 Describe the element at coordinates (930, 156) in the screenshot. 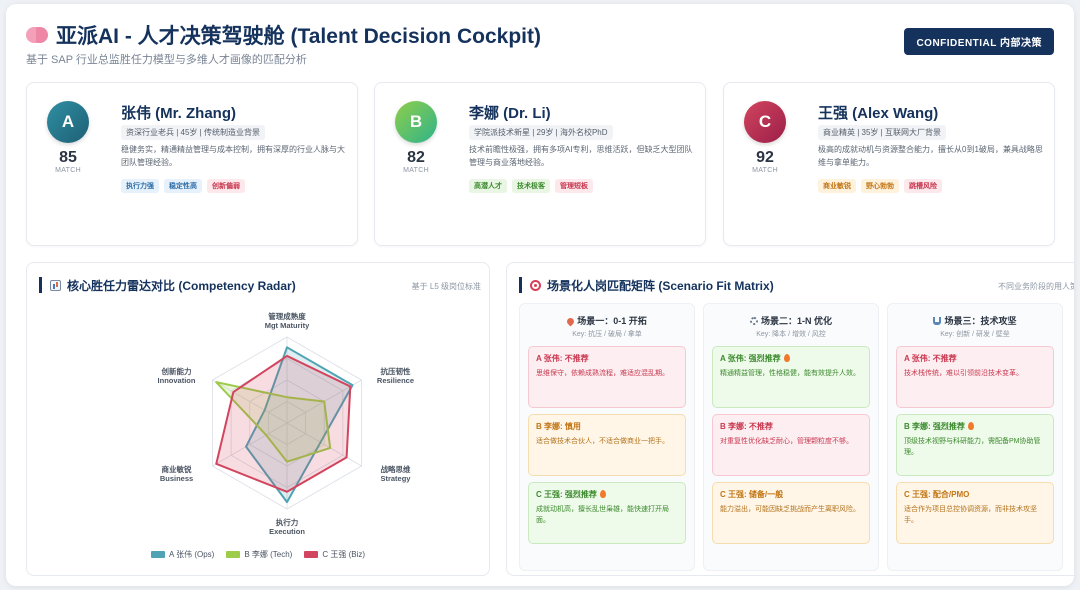

I see `candidate-description: 极高的成就动机与资源整合能力，擅长从0到1破局，兼具战略思维与拿单能力。` at that location.